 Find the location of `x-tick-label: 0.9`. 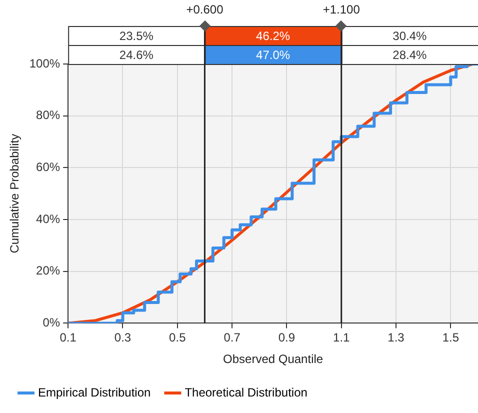

x-tick-label: 0.9 is located at coordinates (287, 337).